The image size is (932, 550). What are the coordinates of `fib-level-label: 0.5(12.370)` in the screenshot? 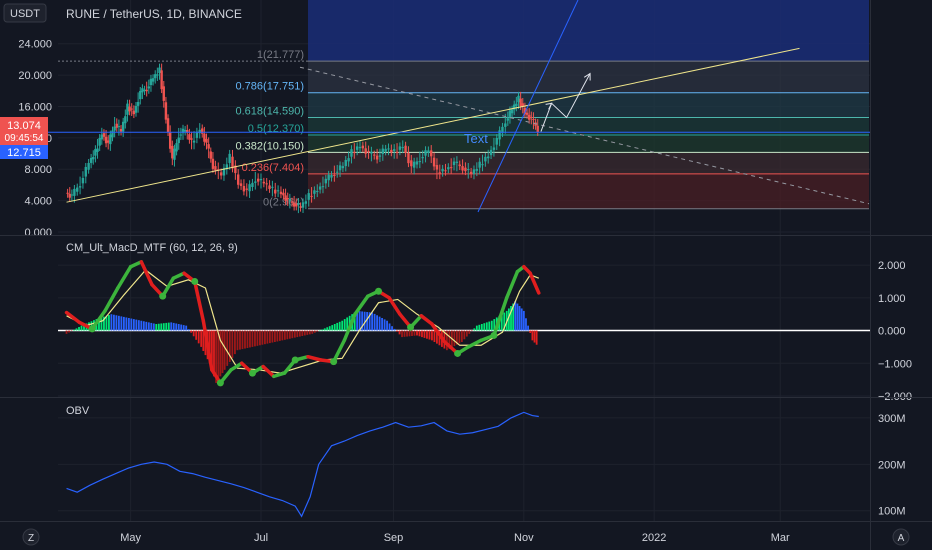 It's located at (276, 129).